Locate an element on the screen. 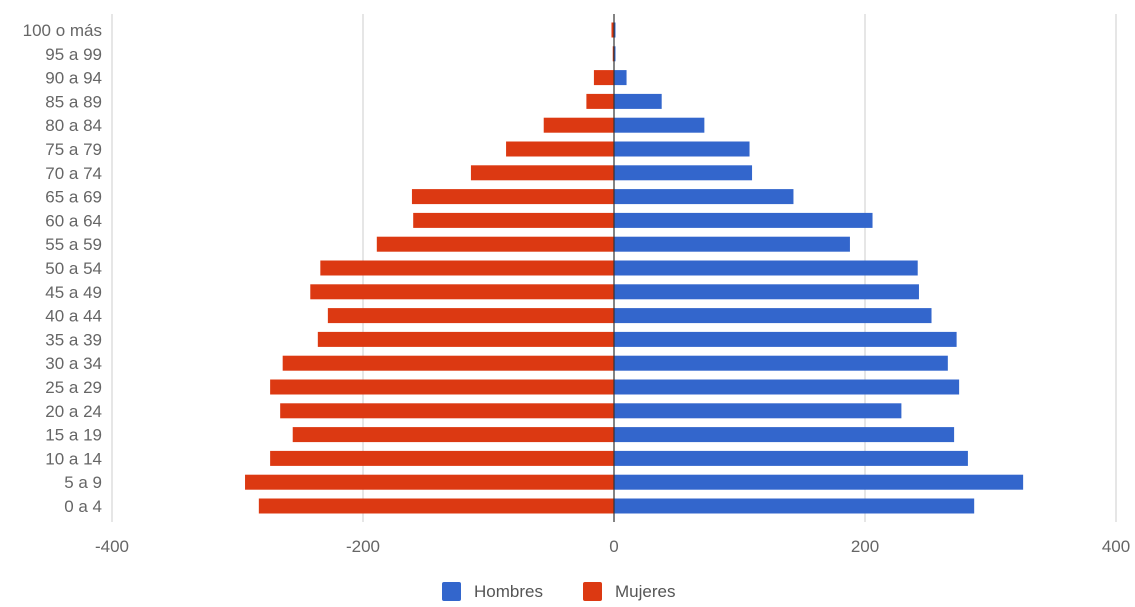  category-label: 70 a 74 is located at coordinates (73, 173).